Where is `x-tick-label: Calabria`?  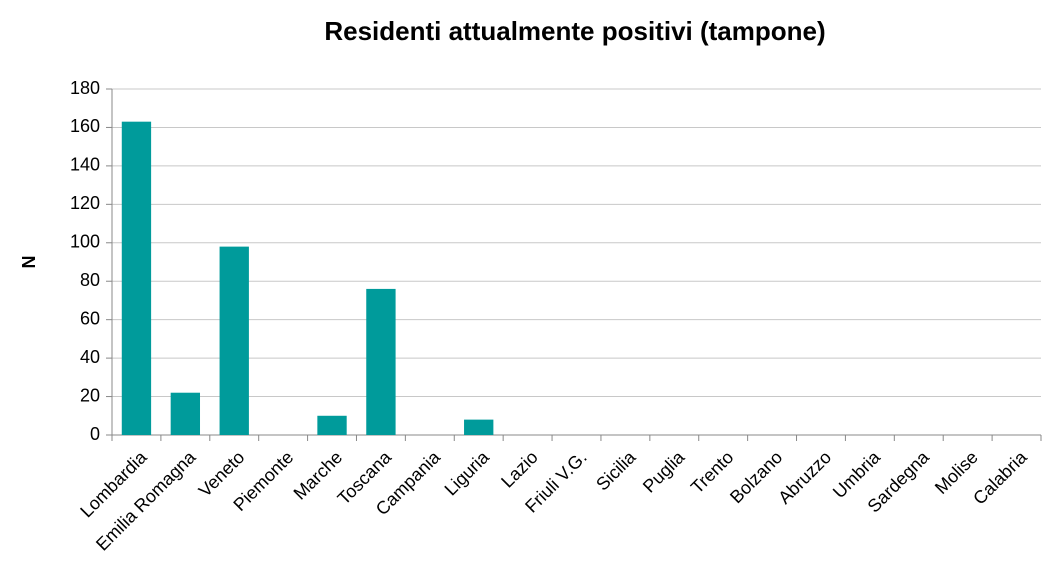 x-tick-label: Calabria is located at coordinates (1000, 477).